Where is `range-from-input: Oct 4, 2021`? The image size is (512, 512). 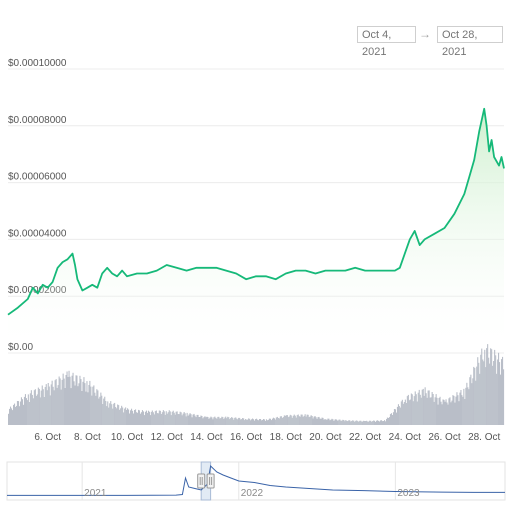
range-from-input: Oct 4, 2021 is located at coordinates (386, 42).